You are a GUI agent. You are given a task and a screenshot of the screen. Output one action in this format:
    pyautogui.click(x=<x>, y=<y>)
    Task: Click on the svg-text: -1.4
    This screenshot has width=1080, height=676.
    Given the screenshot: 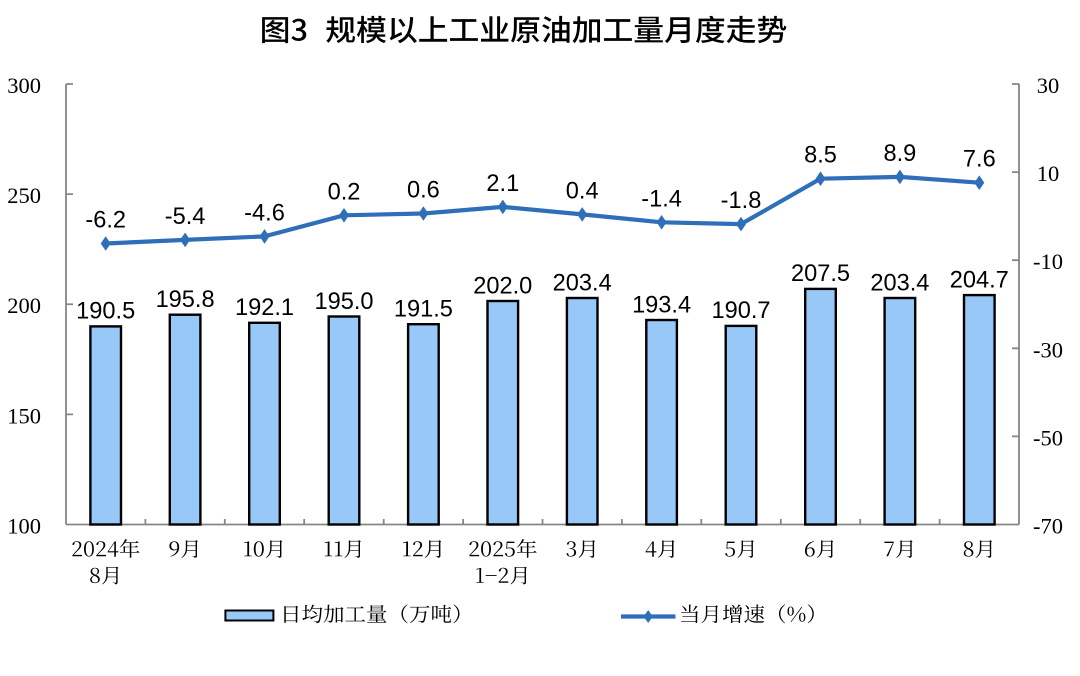 What is the action you would take?
    pyautogui.click(x=661, y=199)
    